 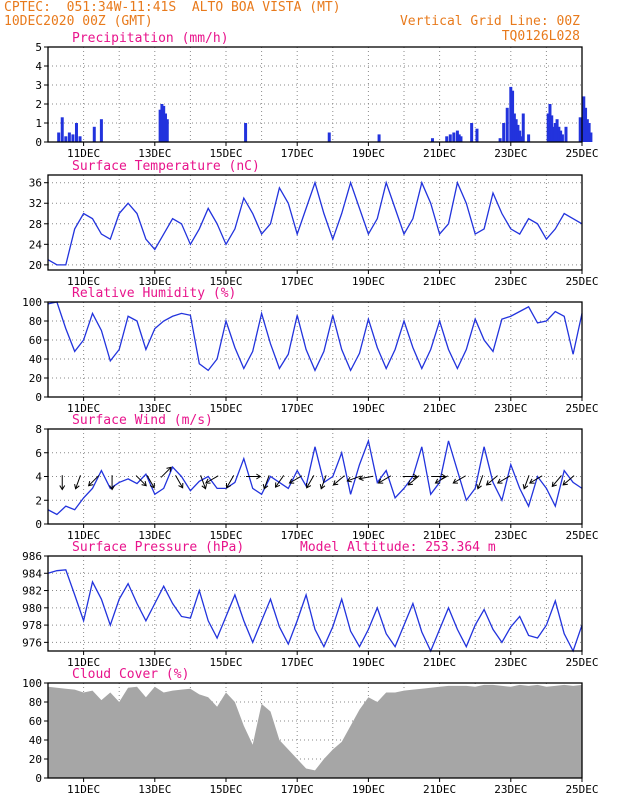 I want to click on precipitation-title: Precipitation (mm/h), so click(x=150, y=38).